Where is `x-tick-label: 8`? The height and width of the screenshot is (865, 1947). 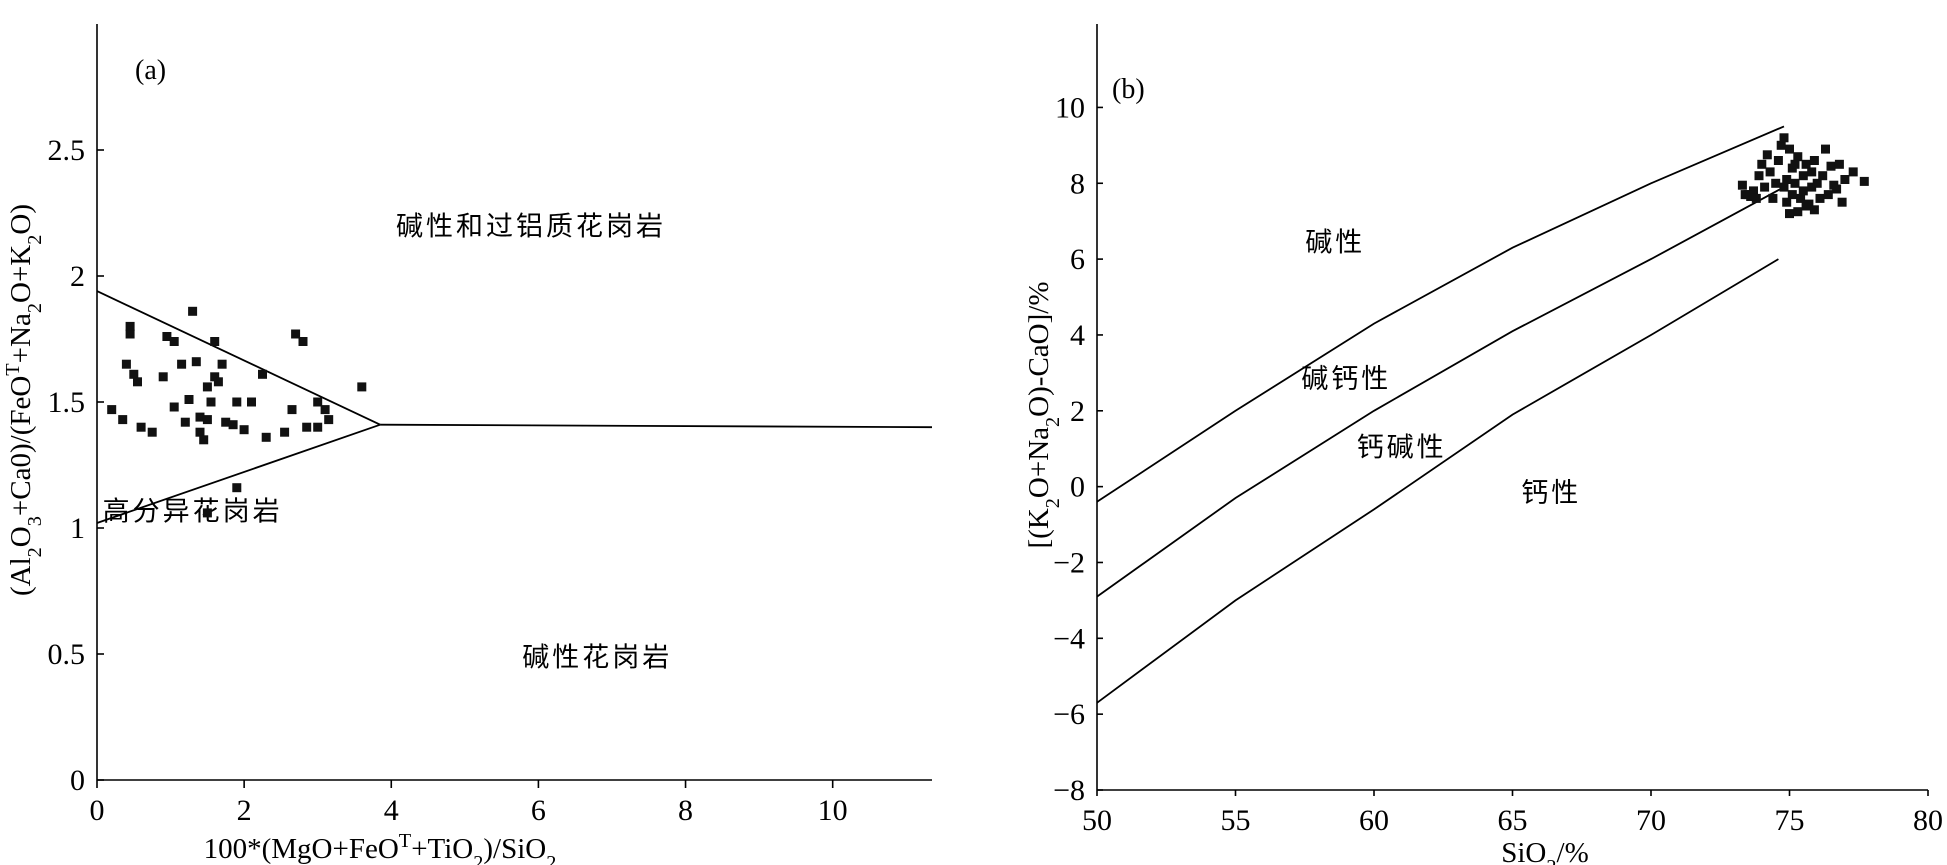
x-tick-label: 8 is located at coordinates (685, 810).